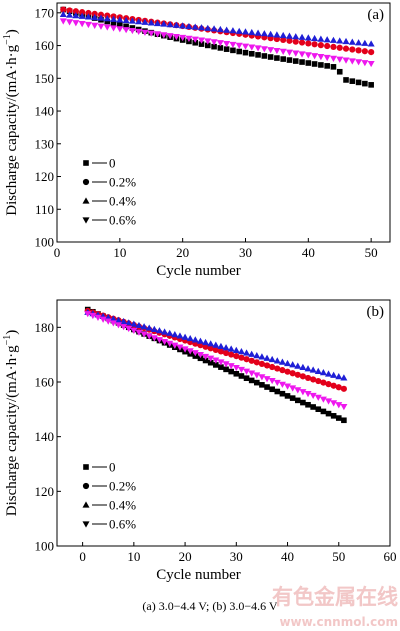 The height and width of the screenshot is (631, 400). Describe the element at coordinates (287, 556) in the screenshot. I see `x-tick-label: 40` at that location.